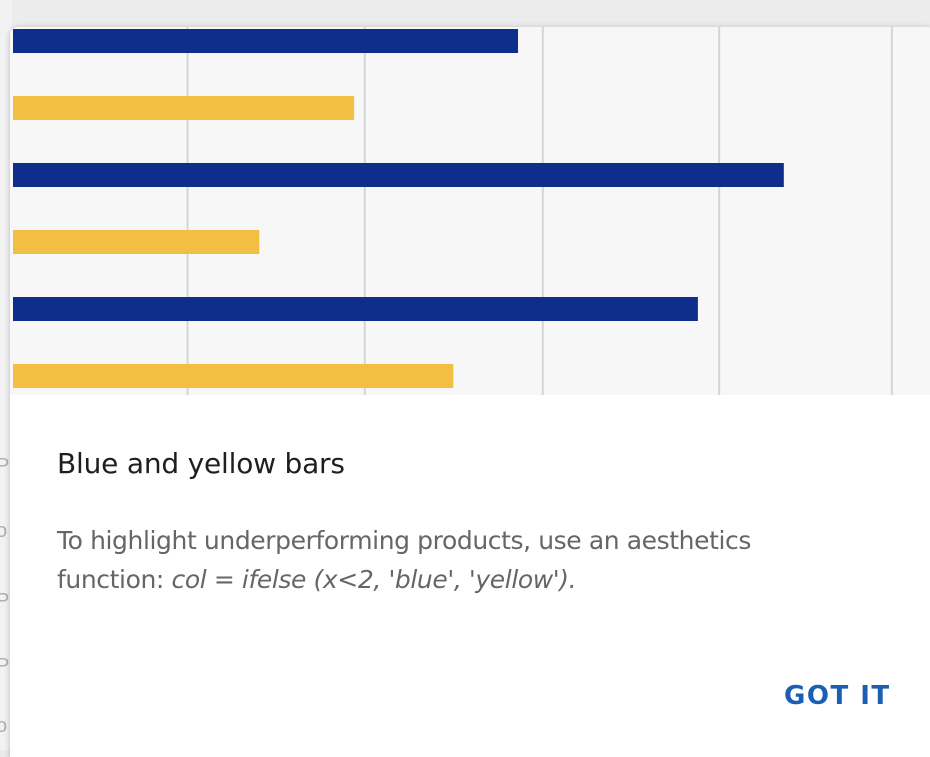 The width and height of the screenshot is (930, 757). I want to click on backdrop-list-edge: P o P P o, so click(6, 375).